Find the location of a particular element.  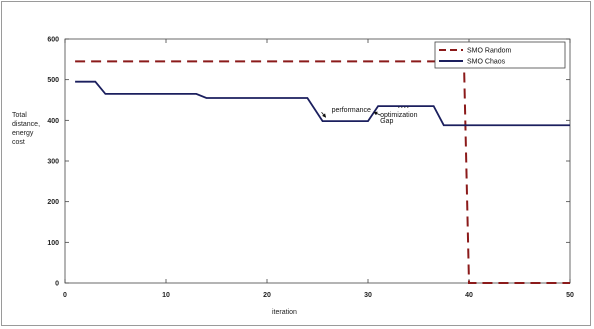

y-tick-label: 500 is located at coordinates (53, 80).